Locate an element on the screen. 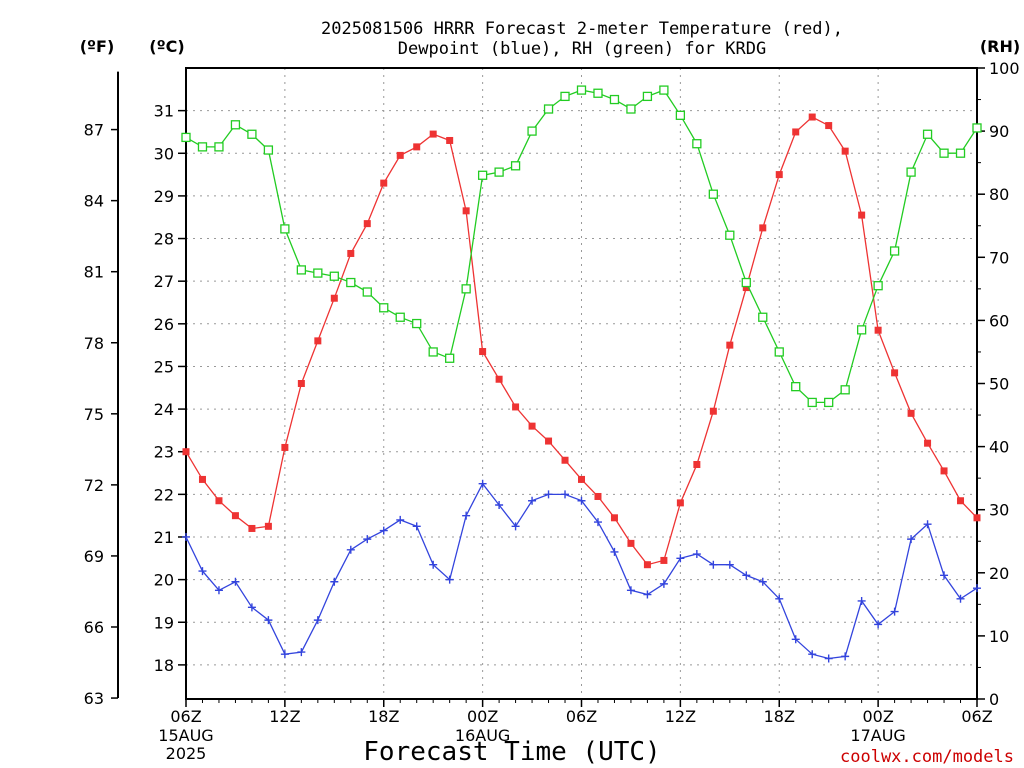 Image resolution: width=1024 pixels, height=768 pixels. celsius-tick-label: 24 is located at coordinates (164, 409).